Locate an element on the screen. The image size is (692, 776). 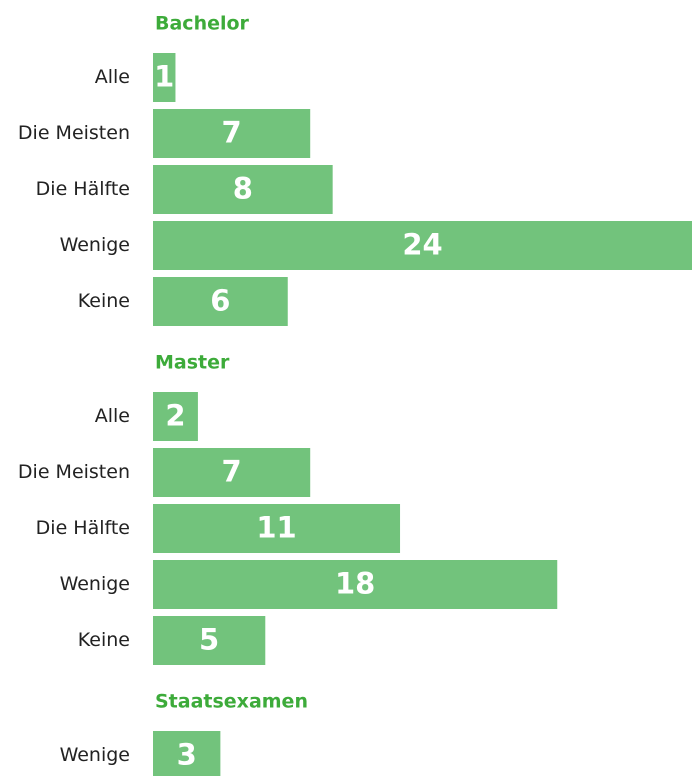
value-label: 24 is located at coordinates (422, 245).